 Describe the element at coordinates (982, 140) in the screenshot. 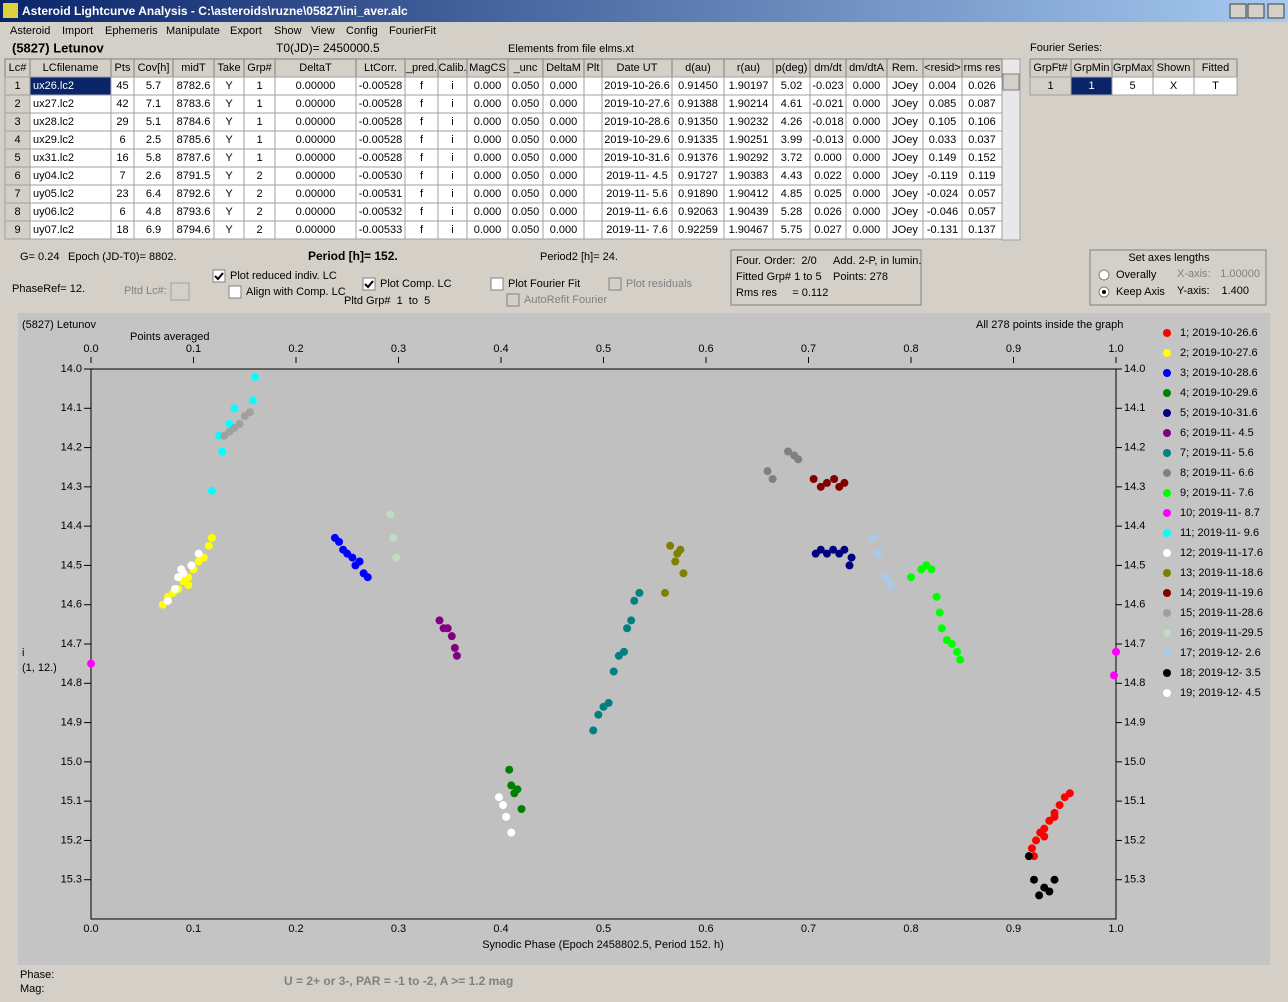

I see `cell-text: 0.037` at that location.